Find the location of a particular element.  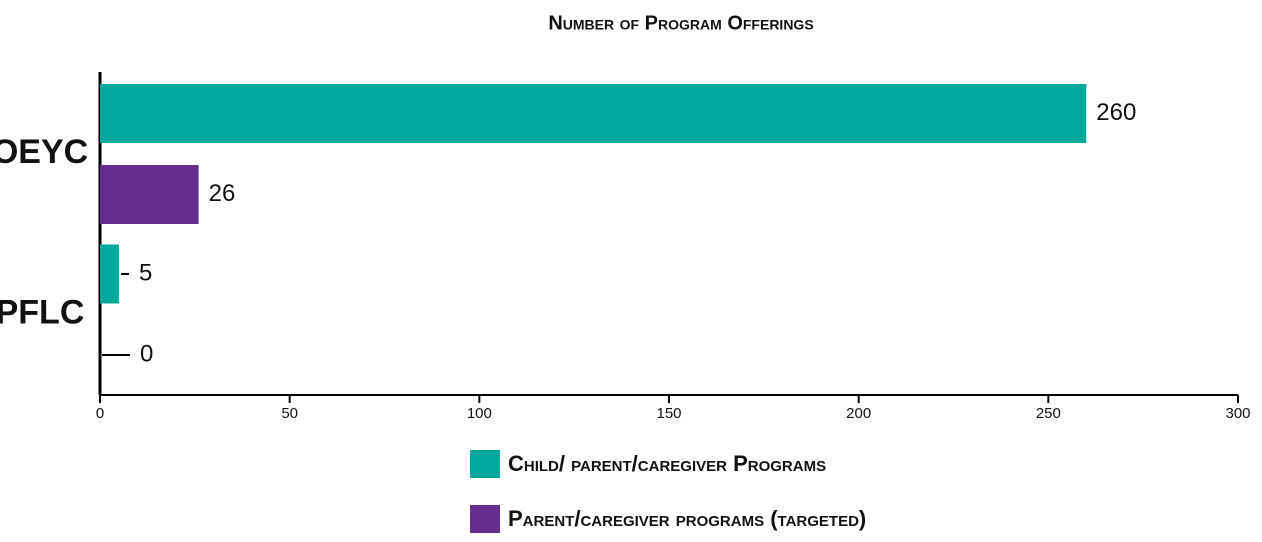

legend-label: Parent/caregiver programs (targeted) is located at coordinates (687, 518).